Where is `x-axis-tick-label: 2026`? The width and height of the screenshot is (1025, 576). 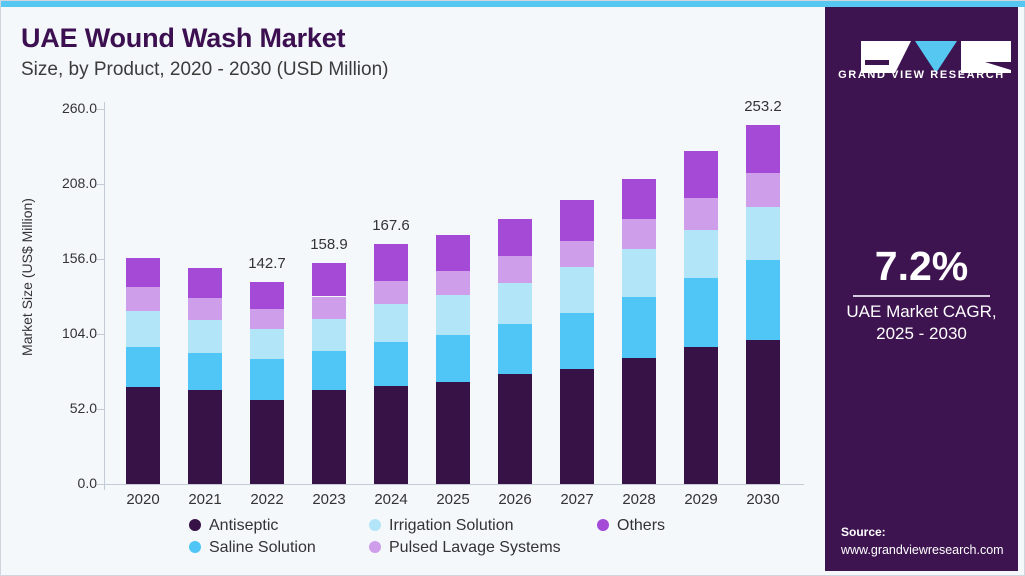
x-axis-tick-label: 2026 is located at coordinates (515, 499).